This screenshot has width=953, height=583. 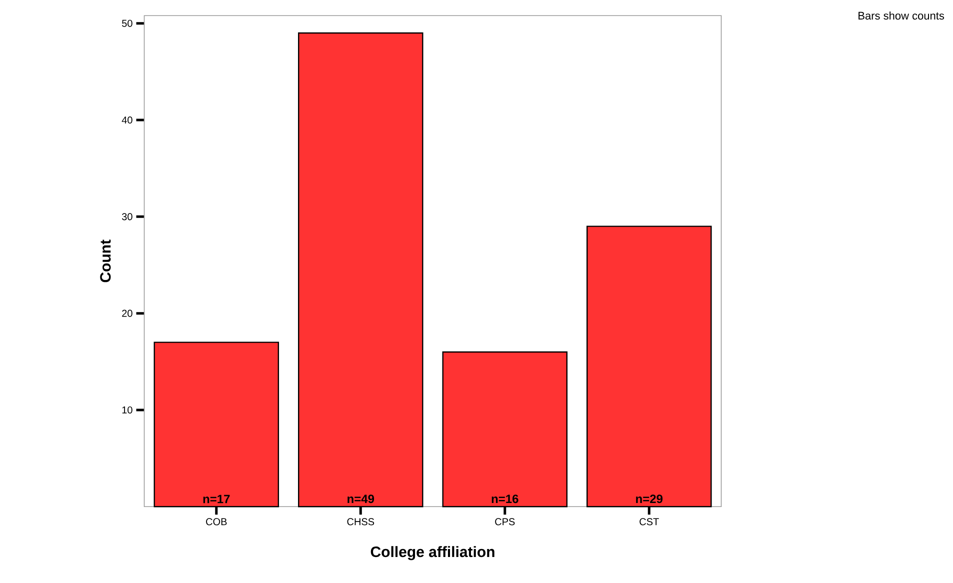 I want to click on y-tick-label: 50, so click(x=127, y=23).